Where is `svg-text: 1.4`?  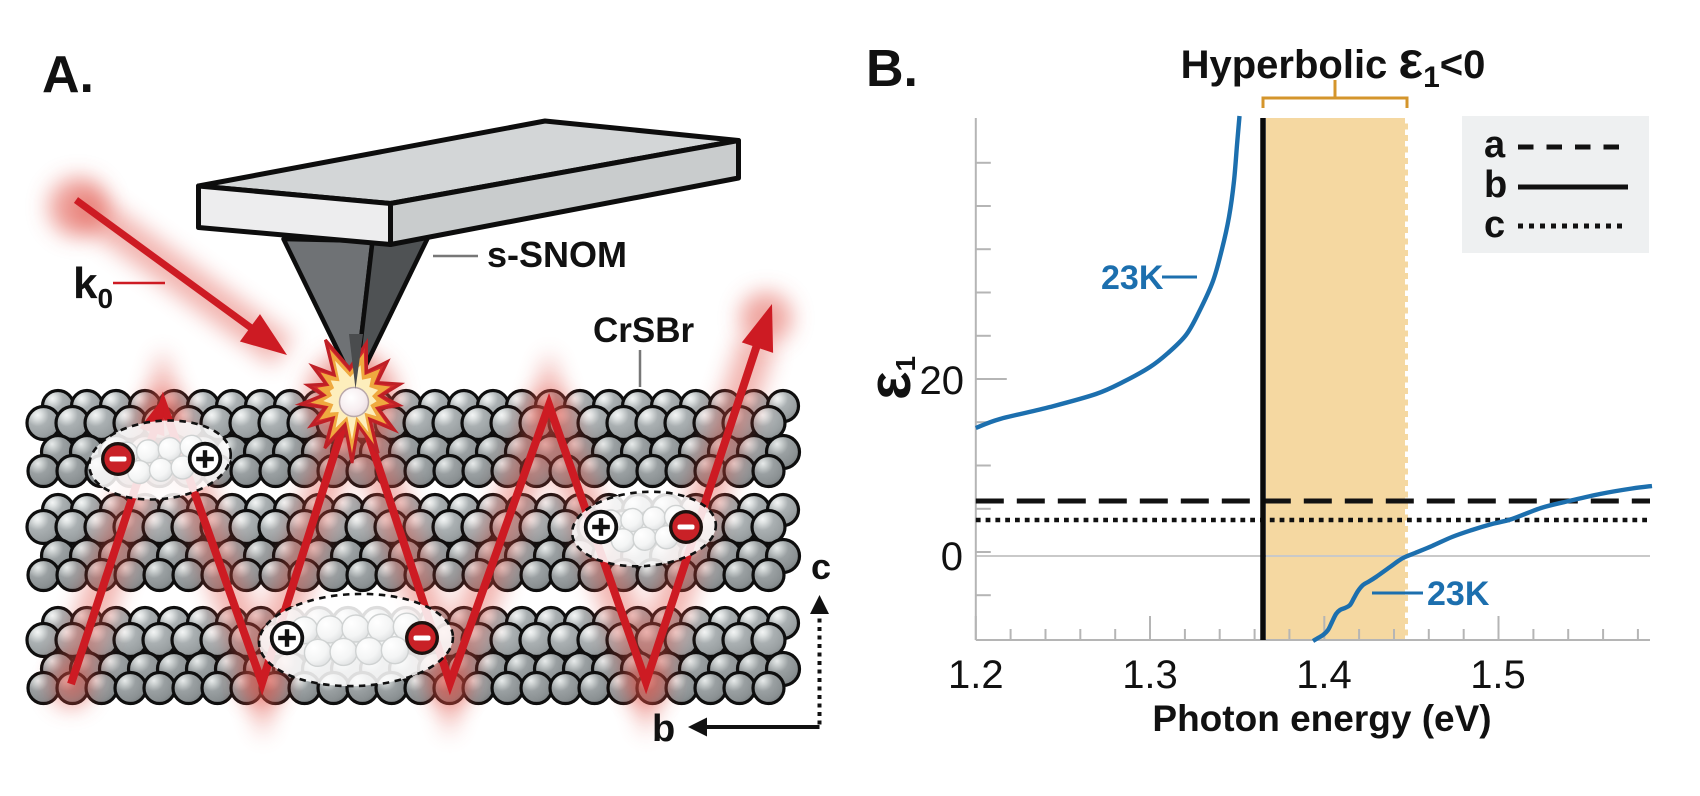 svg-text: 1.4 is located at coordinates (1324, 675).